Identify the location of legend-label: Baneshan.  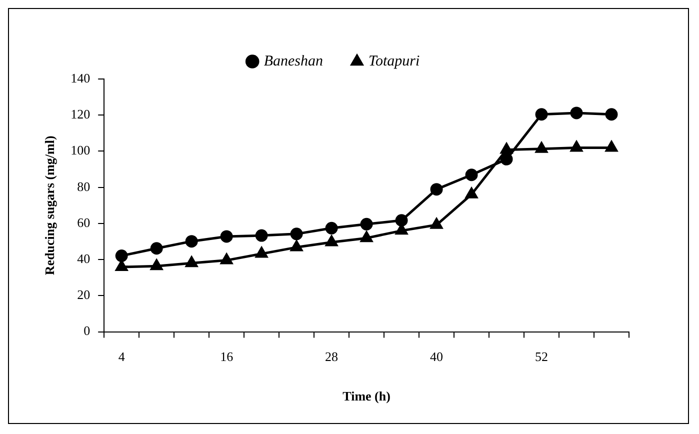
(294, 61).